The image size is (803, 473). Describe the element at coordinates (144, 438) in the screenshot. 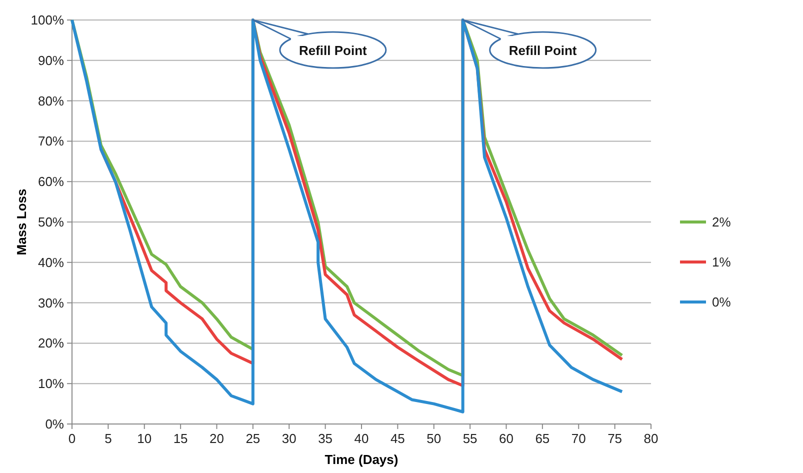

I see `x-tick-label: 10` at that location.